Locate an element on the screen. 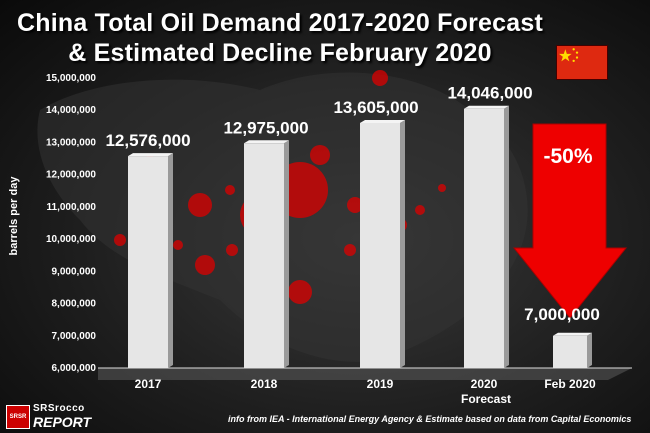  x-tick-sublabel: Forecast is located at coordinates (486, 399).